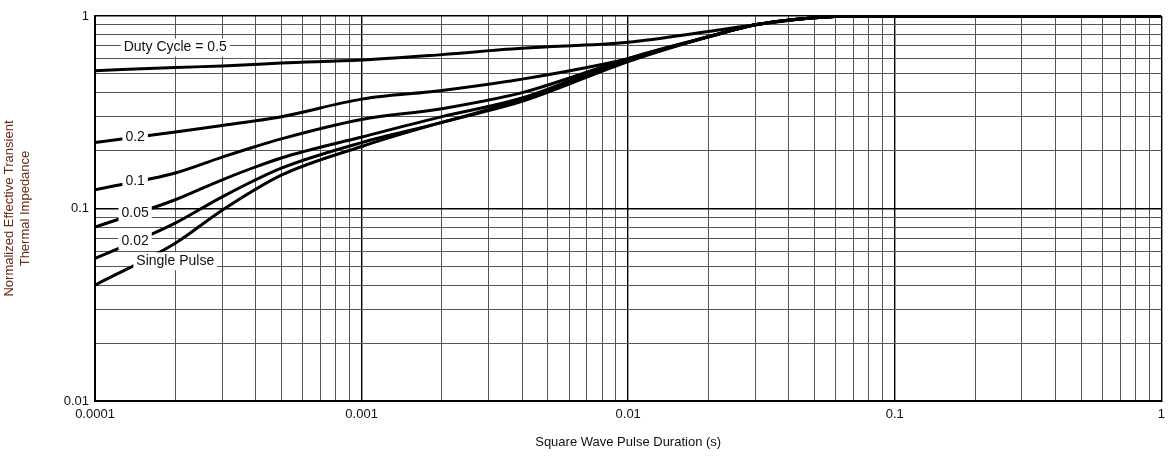  What do you see at coordinates (16, 208) in the screenshot?
I see `y-axis-title: Normalized Effective Transient Thermal Impedance` at bounding box center [16, 208].